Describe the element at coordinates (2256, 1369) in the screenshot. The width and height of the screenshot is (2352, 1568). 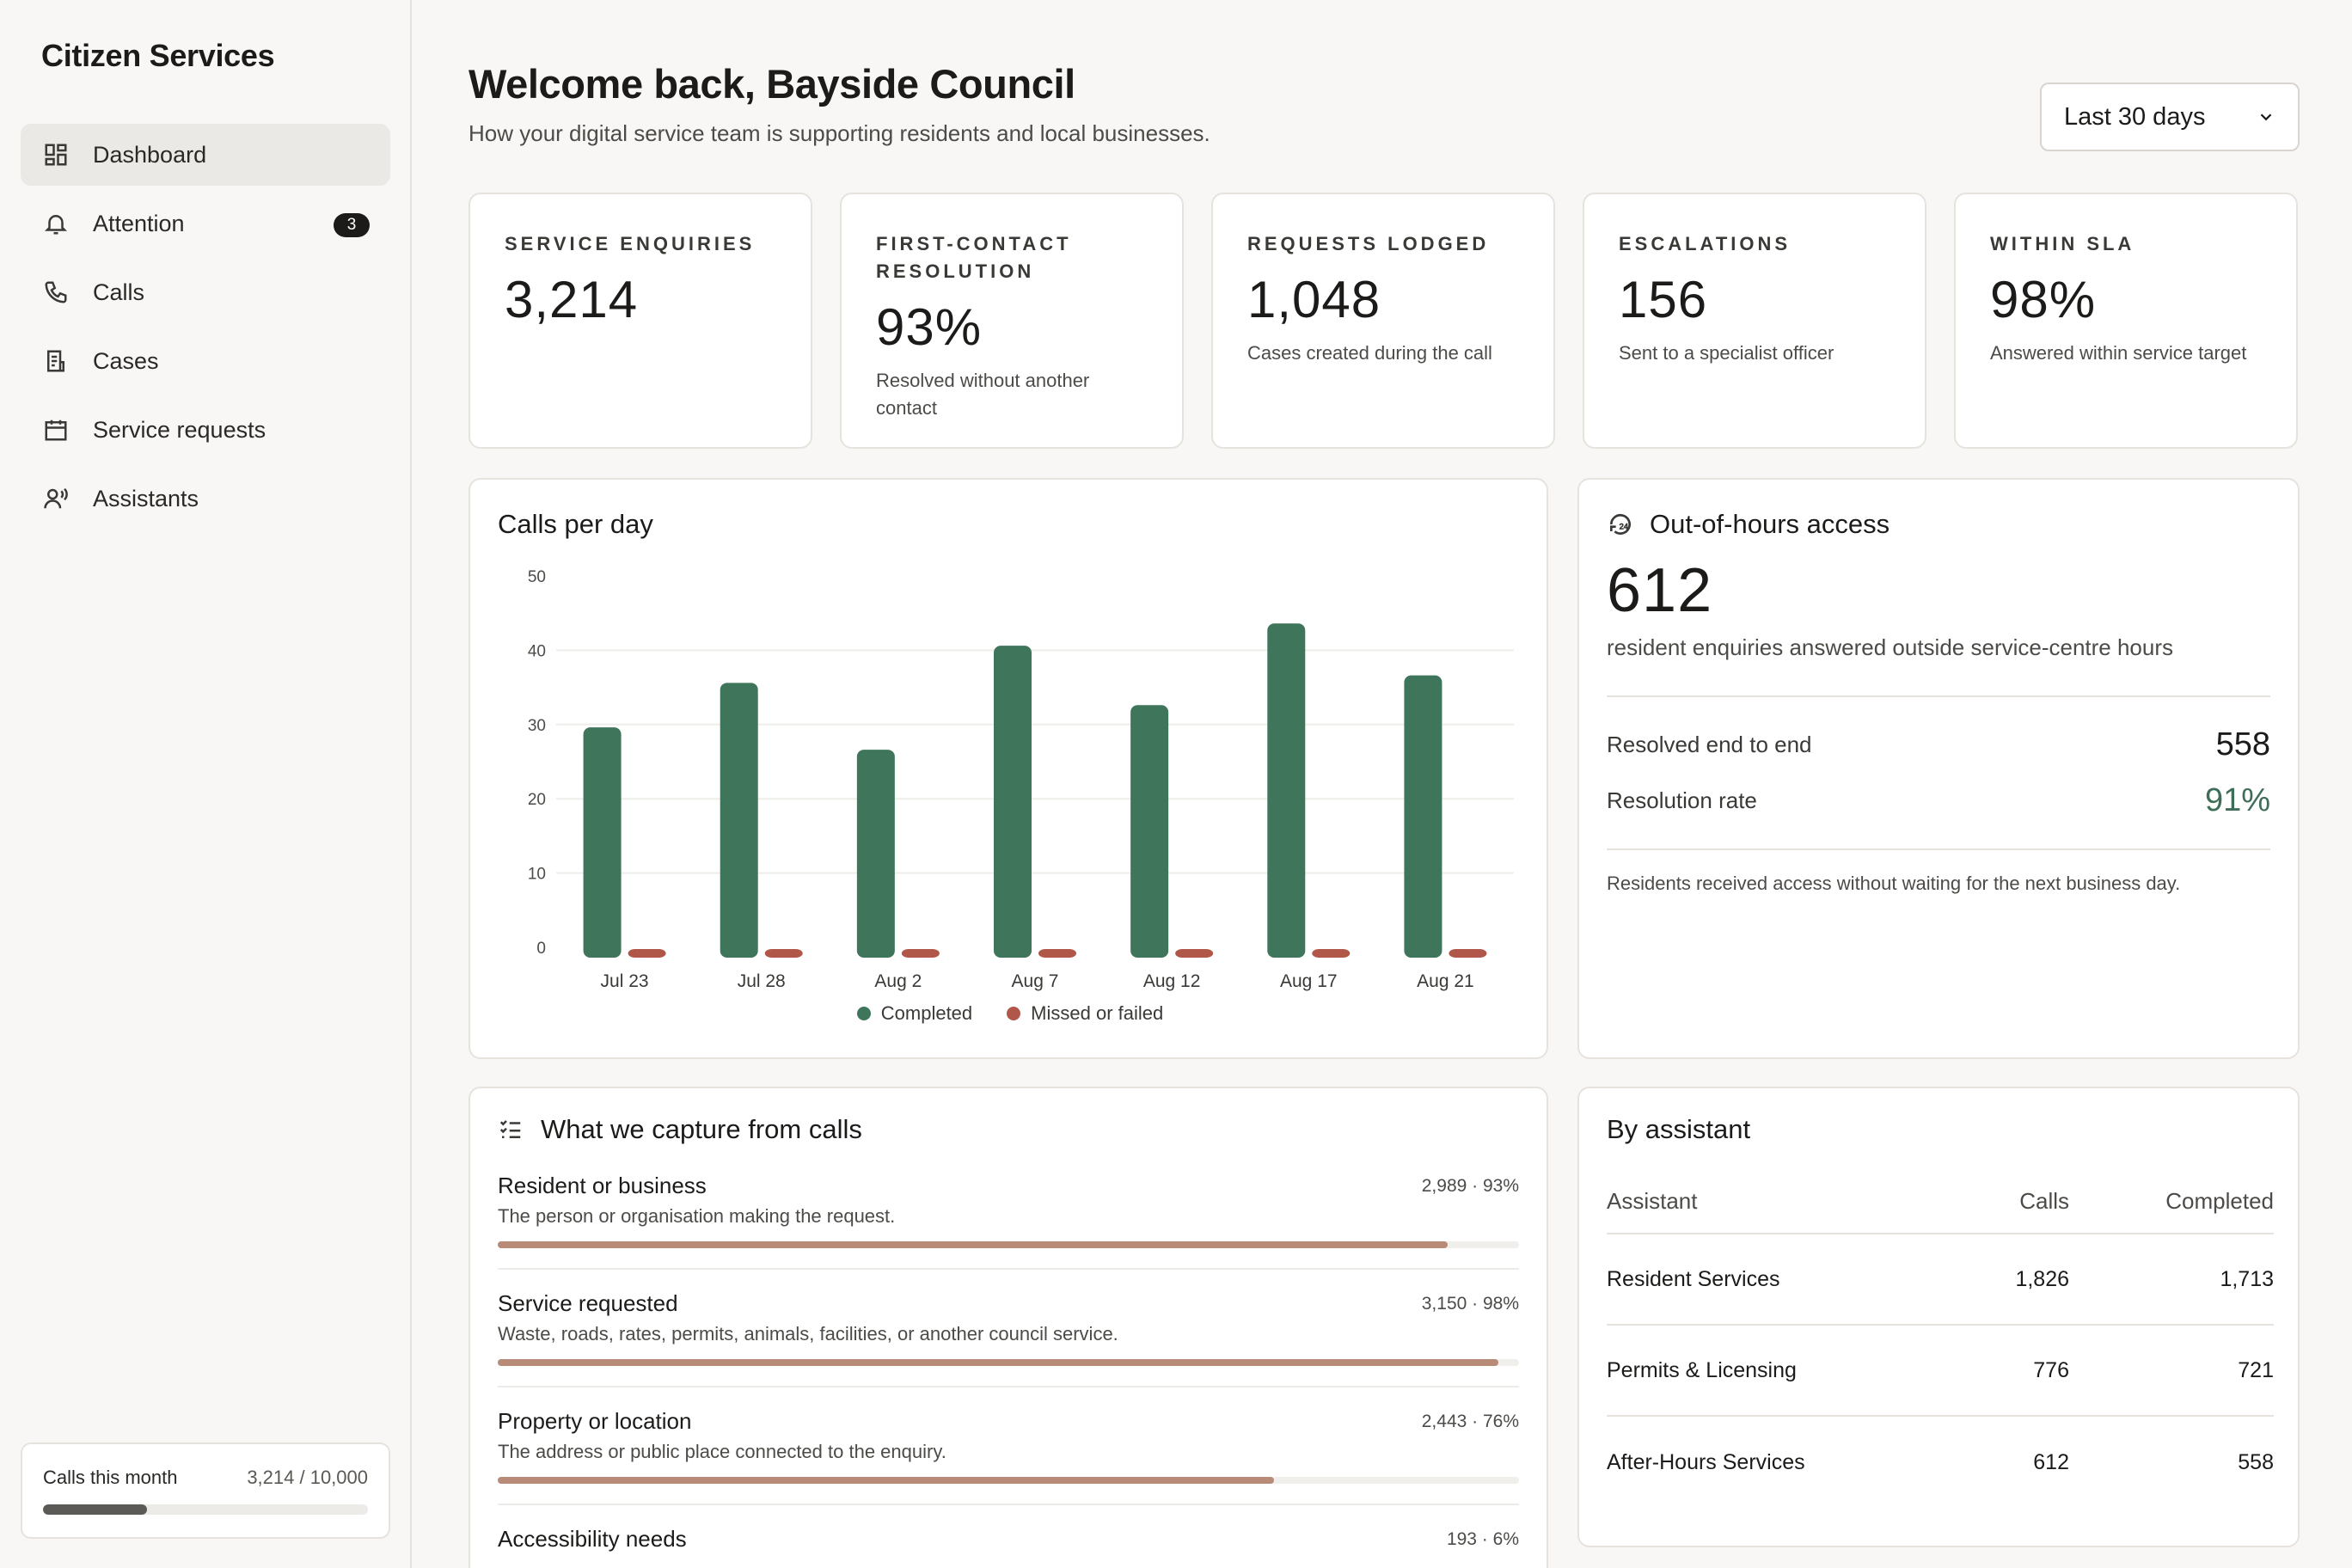
I see `assistant-completed: 721` at that location.